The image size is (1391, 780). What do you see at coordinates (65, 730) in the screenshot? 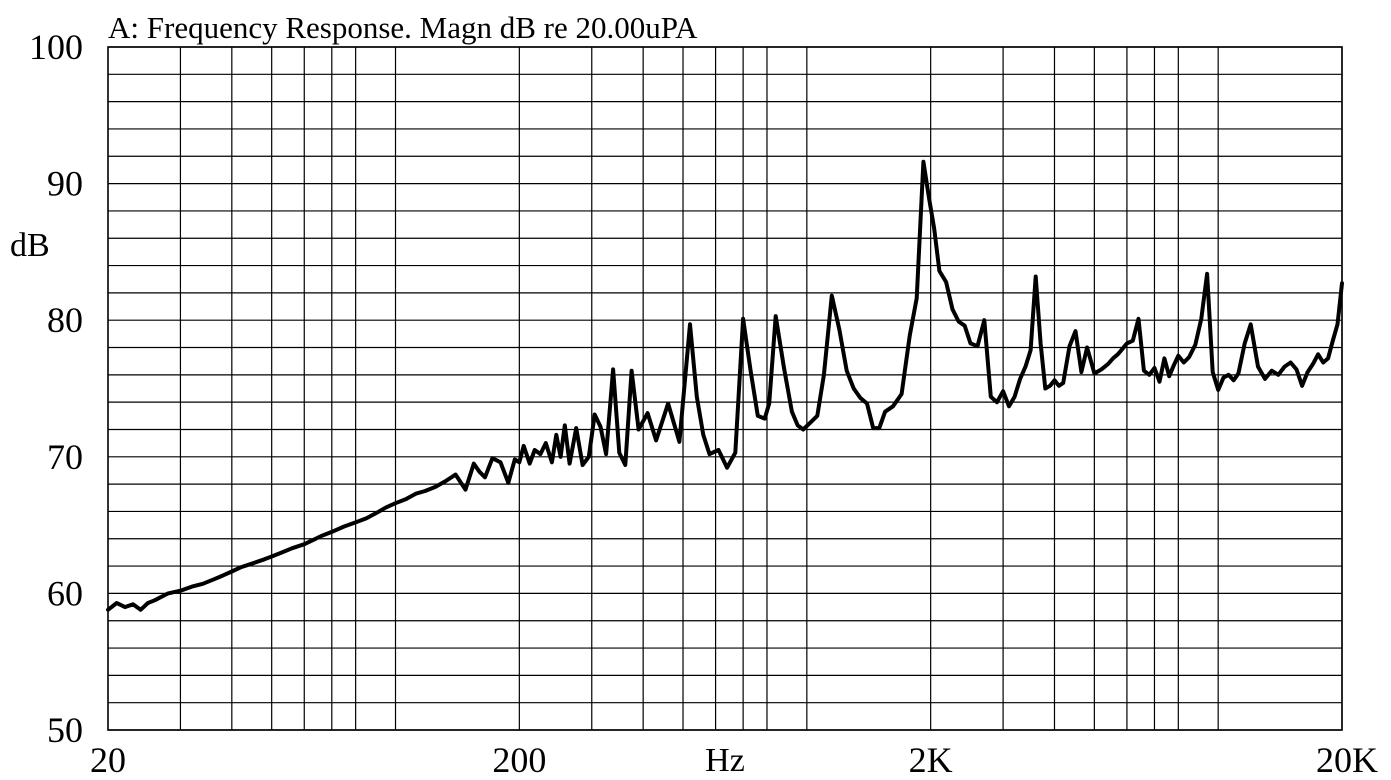
I see `y-tick-label: 50` at bounding box center [65, 730].